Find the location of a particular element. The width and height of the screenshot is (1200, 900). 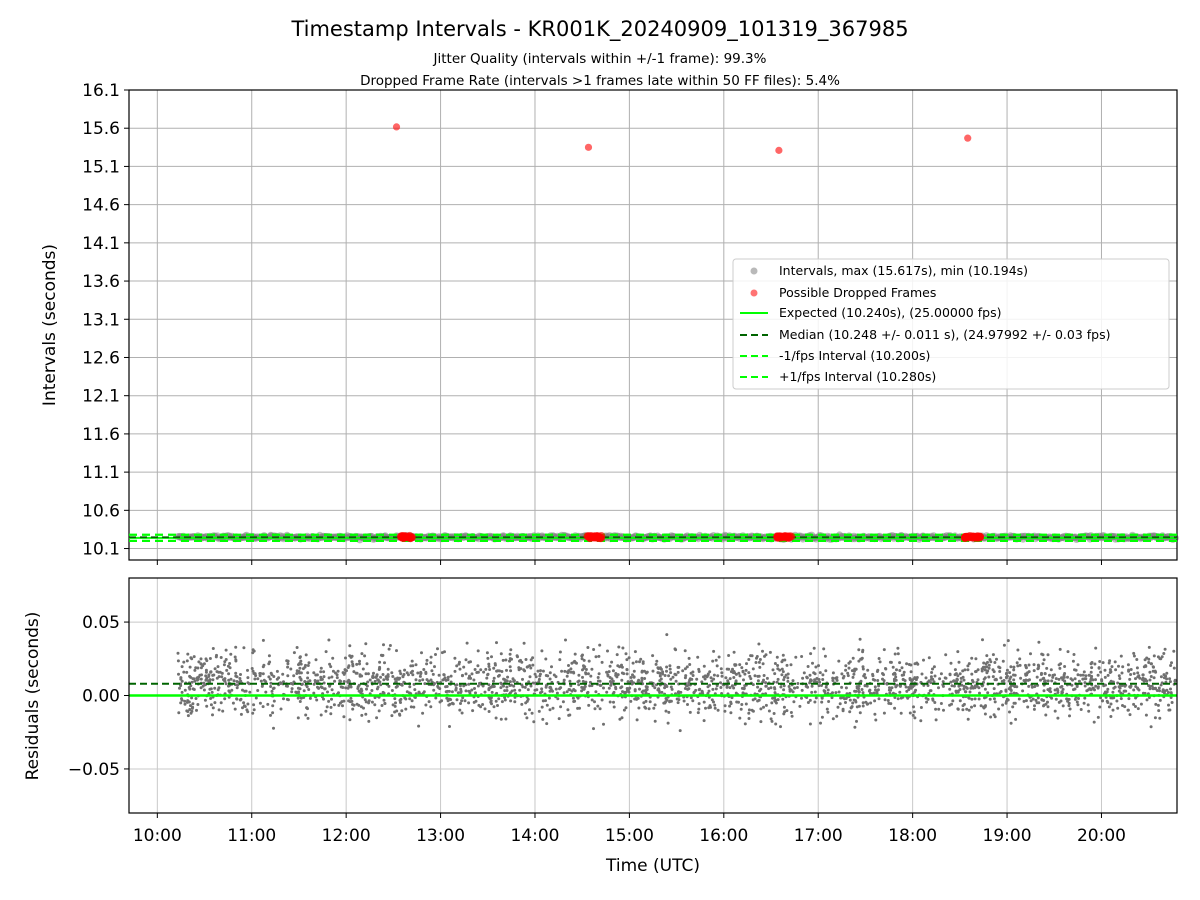

intervals-ytick-label: 11.1 is located at coordinates (101, 473).